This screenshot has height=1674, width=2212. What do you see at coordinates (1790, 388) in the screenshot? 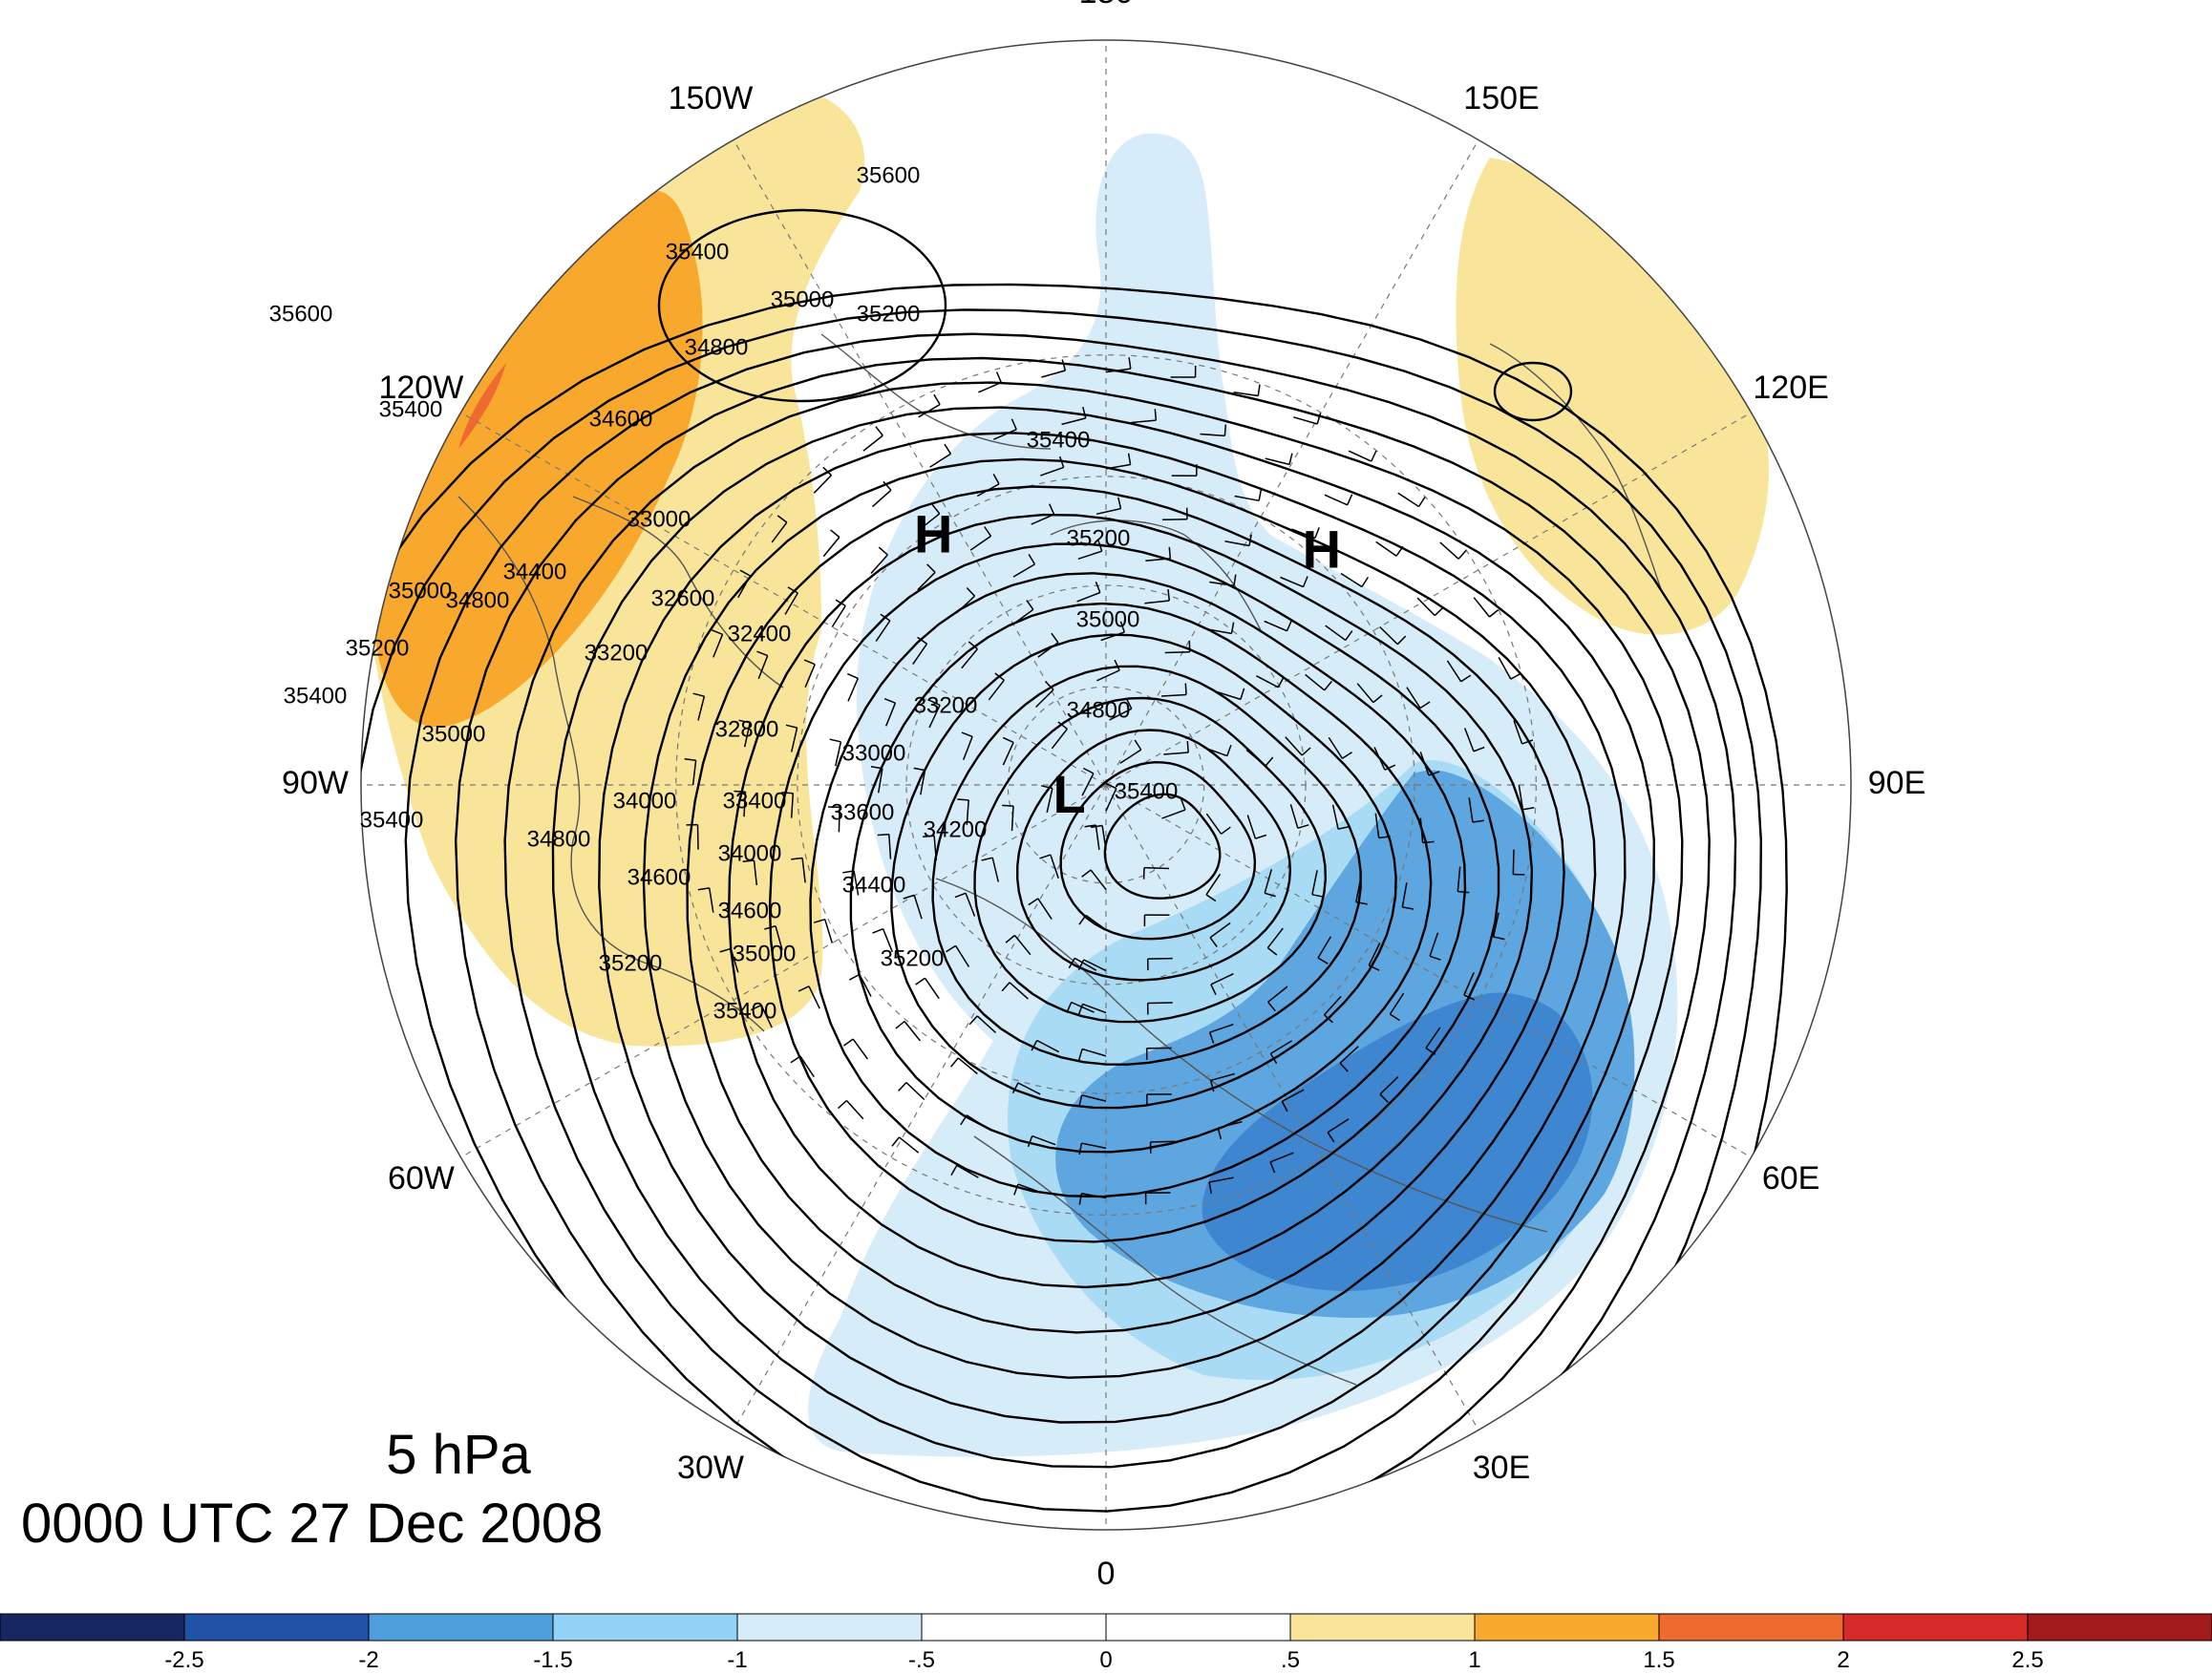
I see `longitude-label: 120E` at bounding box center [1790, 388].